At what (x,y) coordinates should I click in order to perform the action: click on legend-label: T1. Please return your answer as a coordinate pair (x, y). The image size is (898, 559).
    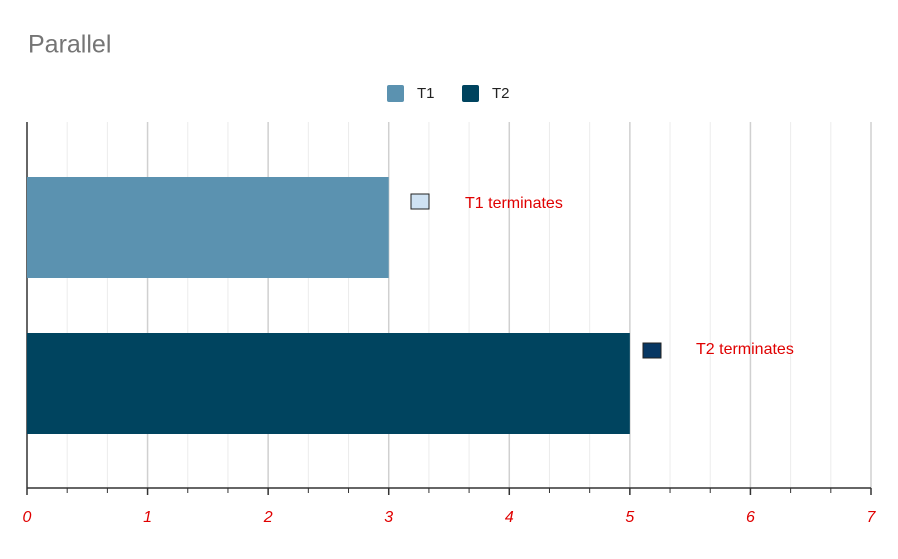
    Looking at the image, I should click on (426, 93).